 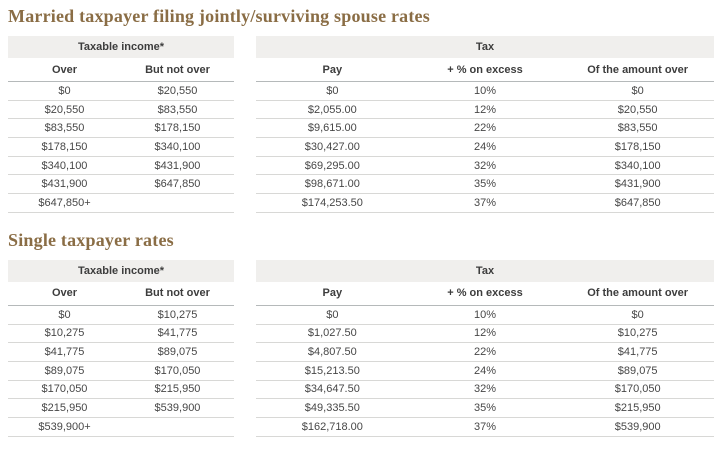 What do you see at coordinates (177, 128) in the screenshot?
I see `cell-but-not-over: $178,150` at bounding box center [177, 128].